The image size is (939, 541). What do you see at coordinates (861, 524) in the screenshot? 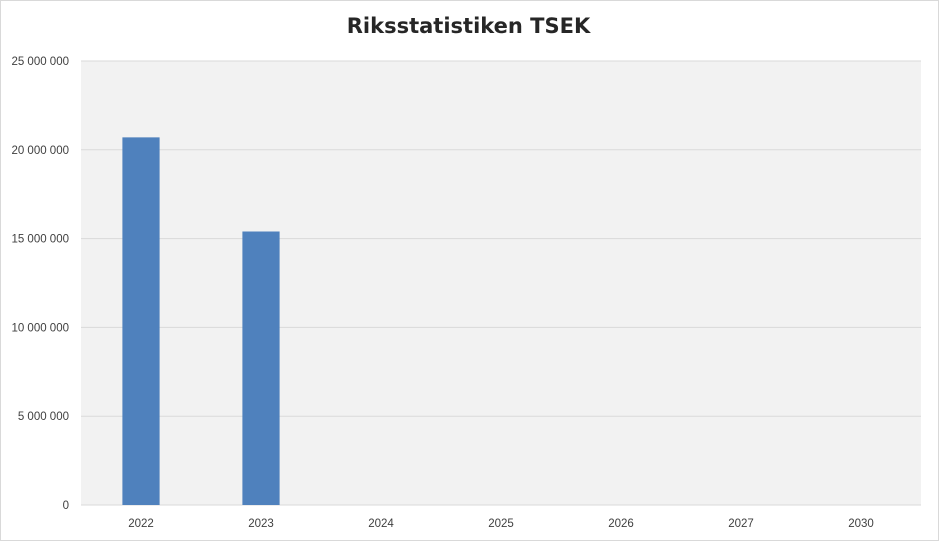
I see `x-tick-label-2030: 2030` at bounding box center [861, 524].